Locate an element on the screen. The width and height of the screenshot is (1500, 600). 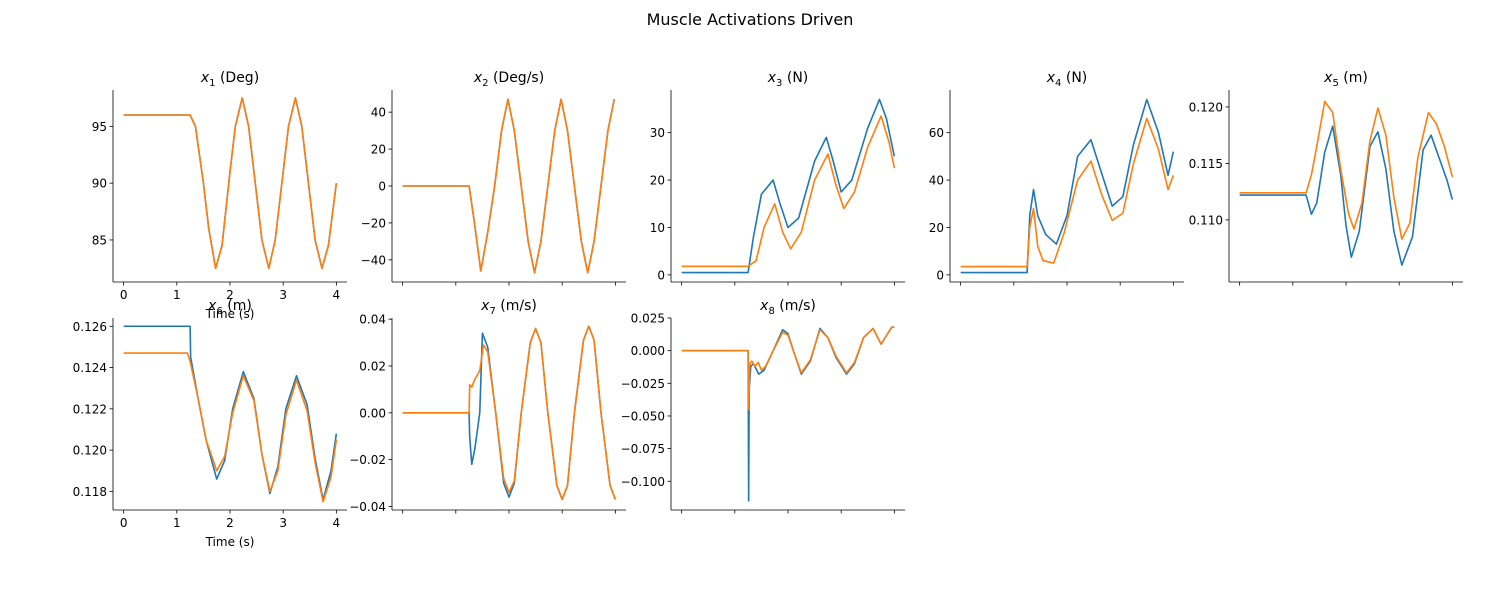
subplot-4: 0 20 40 60 x4 (N) is located at coordinates (1056, 178).